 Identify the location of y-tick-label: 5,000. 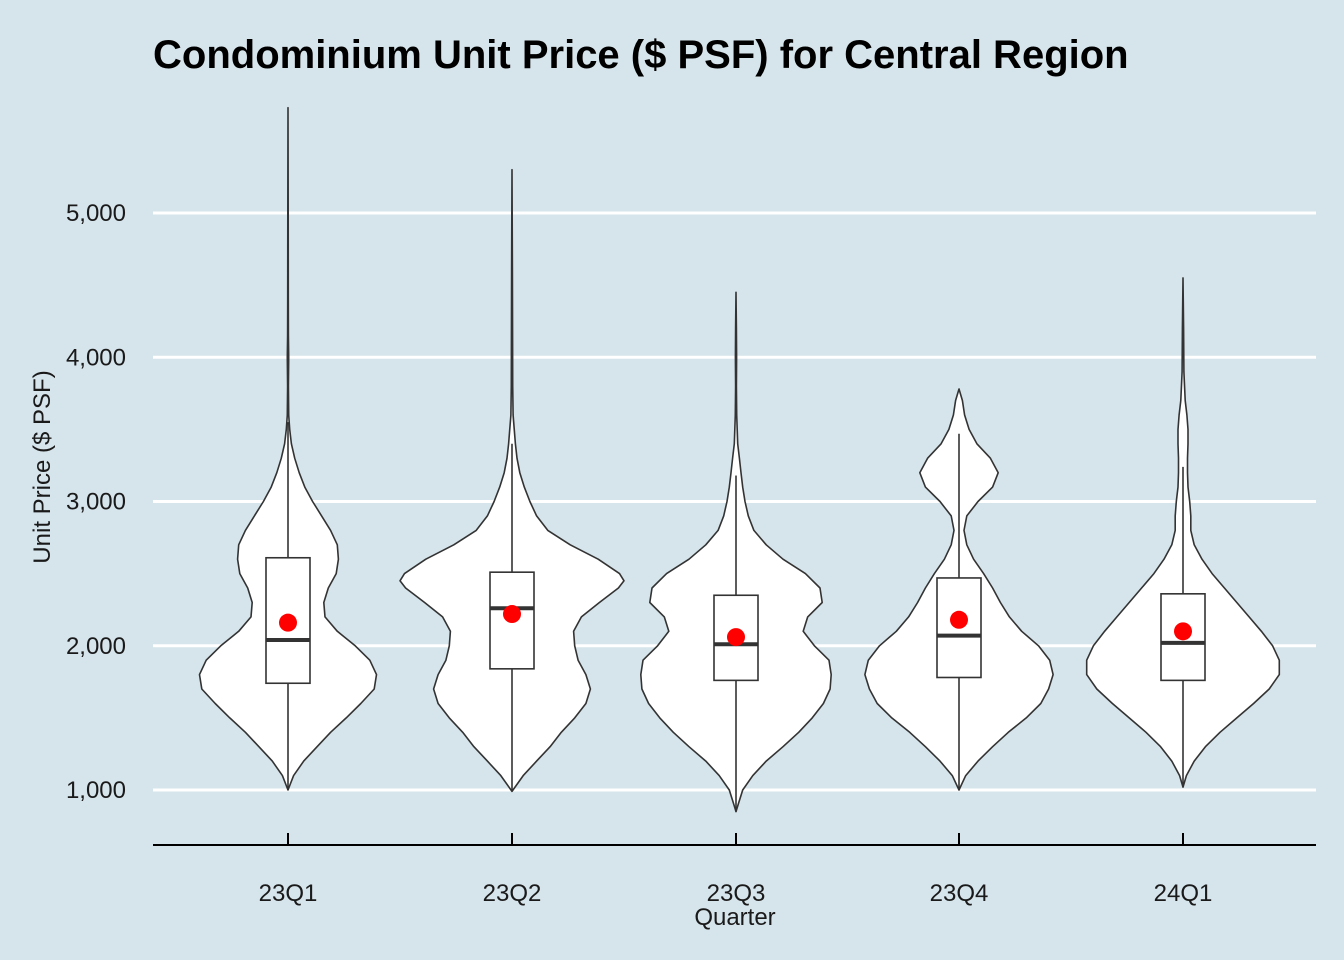
(96, 213).